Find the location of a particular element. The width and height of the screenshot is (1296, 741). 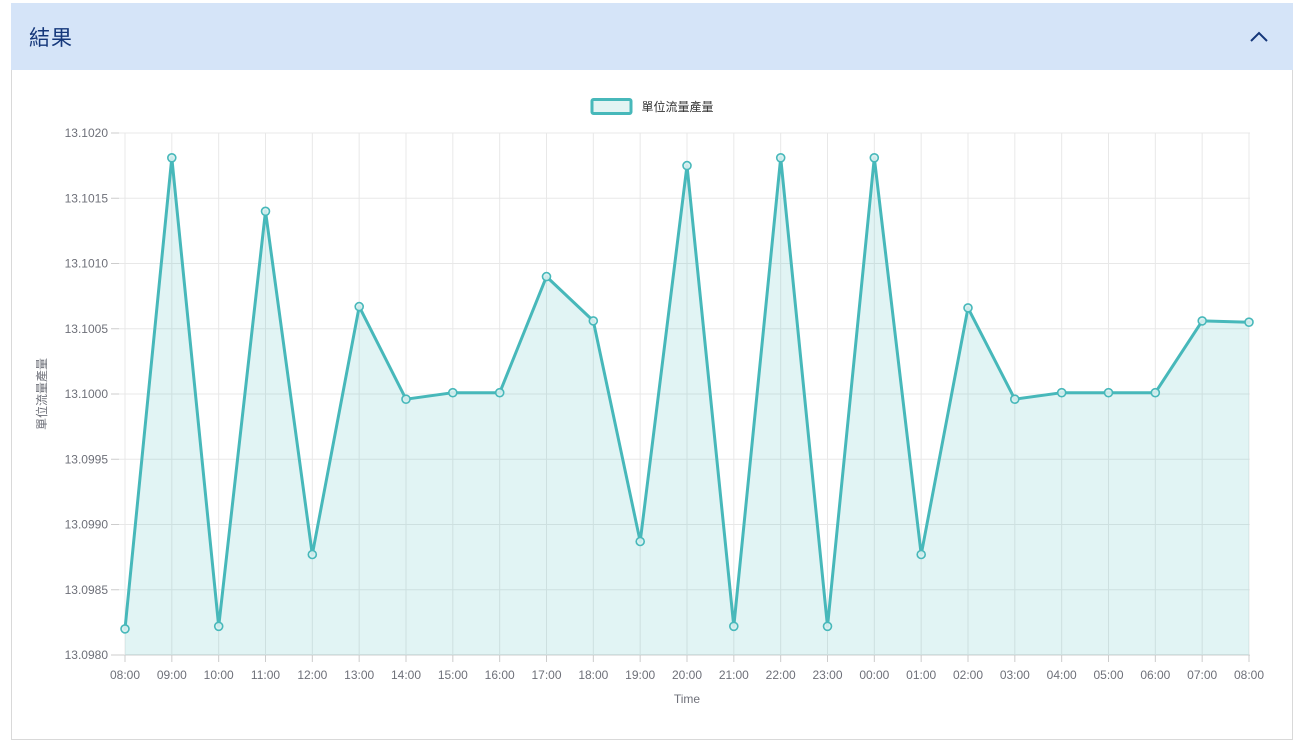

x-tick-label: 20:00 is located at coordinates (687, 675).